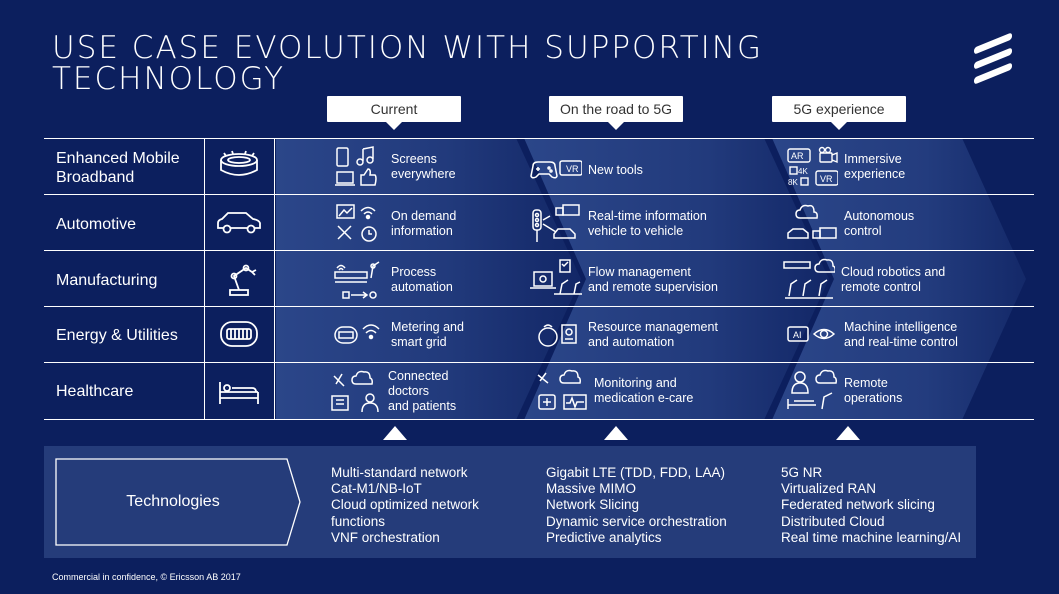  What do you see at coordinates (875, 166) in the screenshot?
I see `cell-text: Immersive experience` at bounding box center [875, 166].